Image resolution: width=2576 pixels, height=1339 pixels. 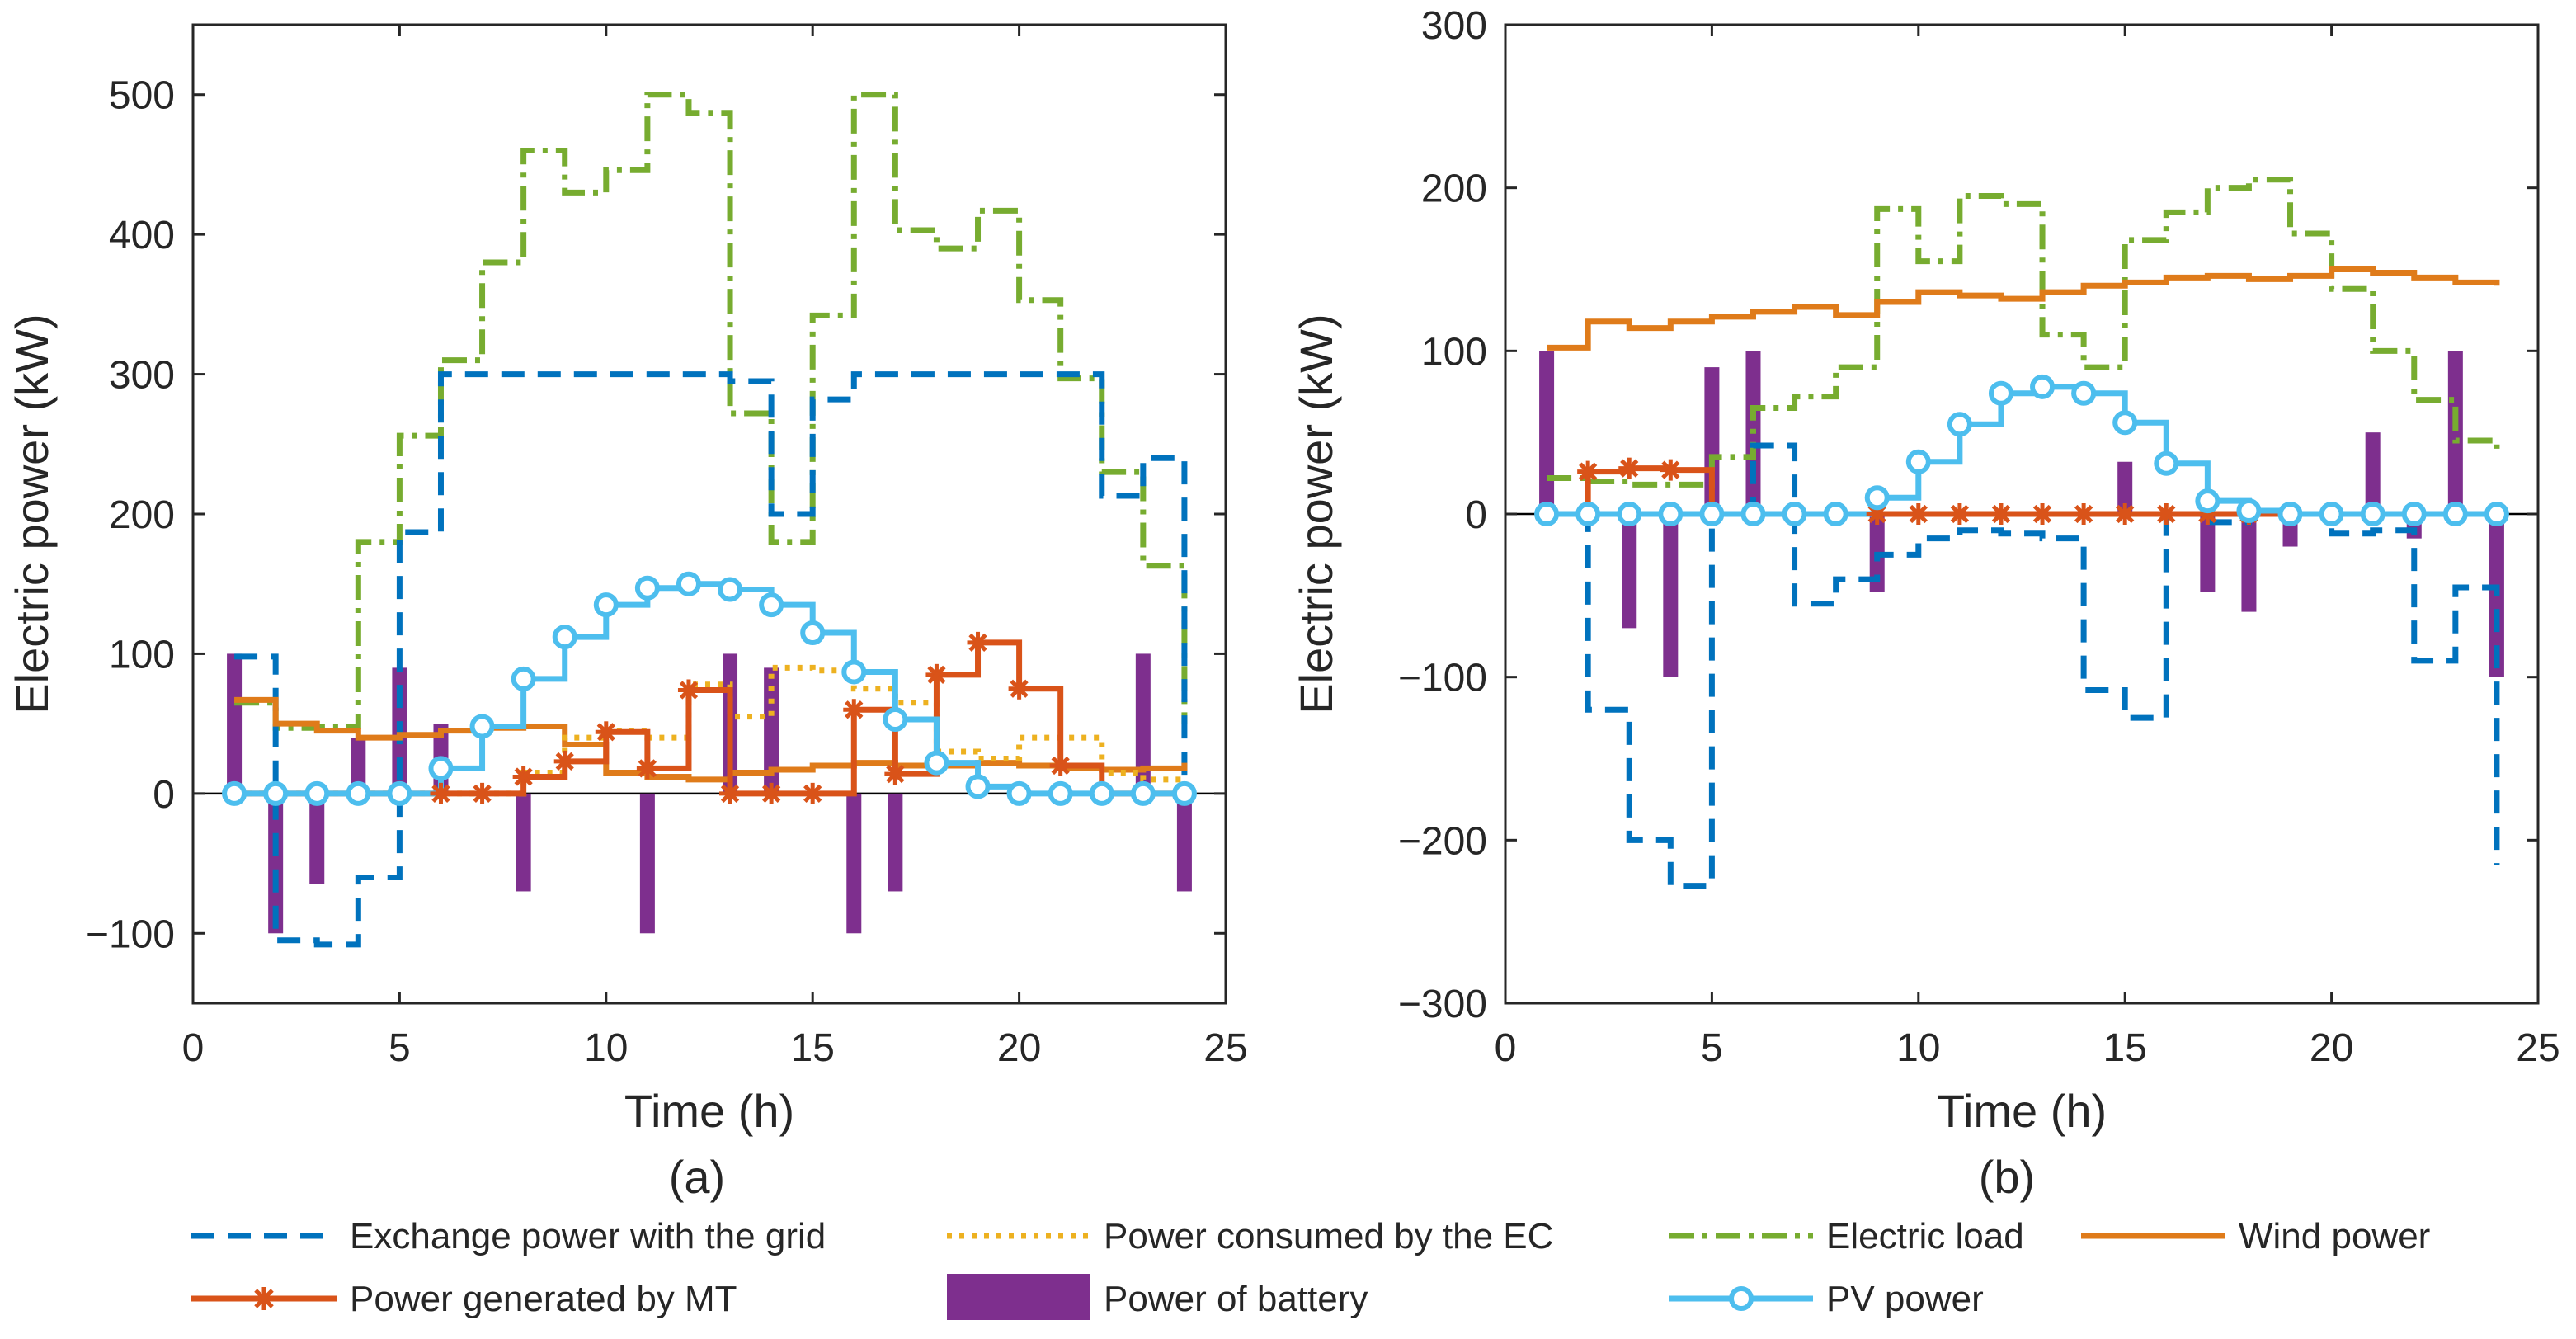 What do you see at coordinates (711, 740) in the screenshot?
I see `wind-series-line-a` at bounding box center [711, 740].